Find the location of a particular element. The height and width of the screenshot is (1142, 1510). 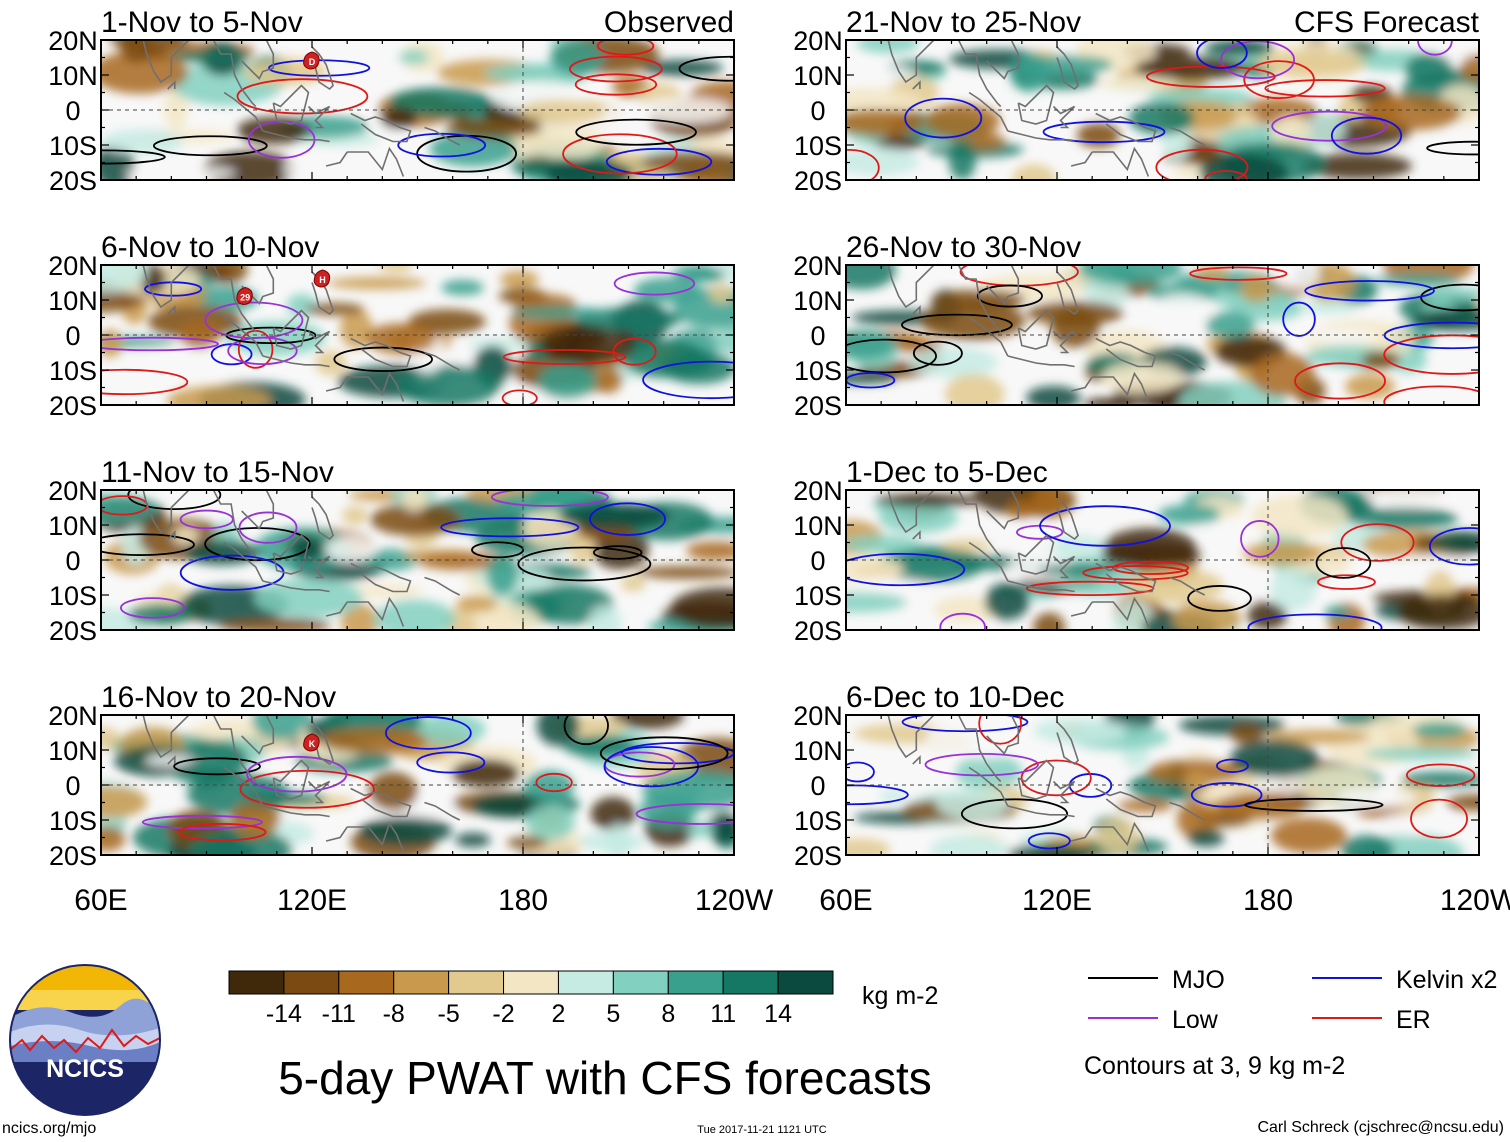

contours is located at coordinates (437, 778).